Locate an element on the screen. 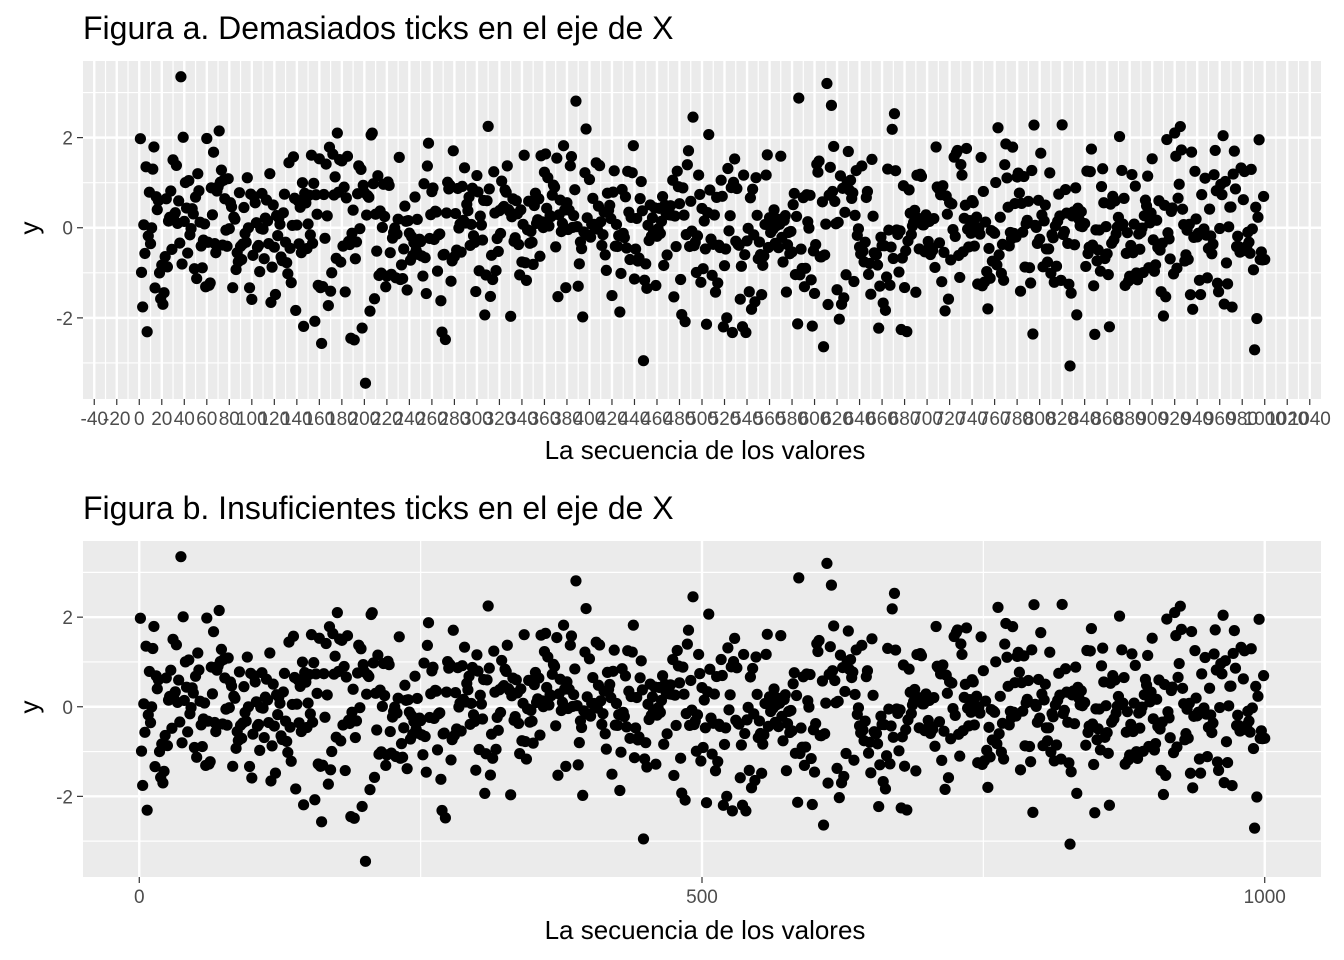 The height and width of the screenshot is (960, 1344). x-tick-label: 580 is located at coordinates (792, 419).